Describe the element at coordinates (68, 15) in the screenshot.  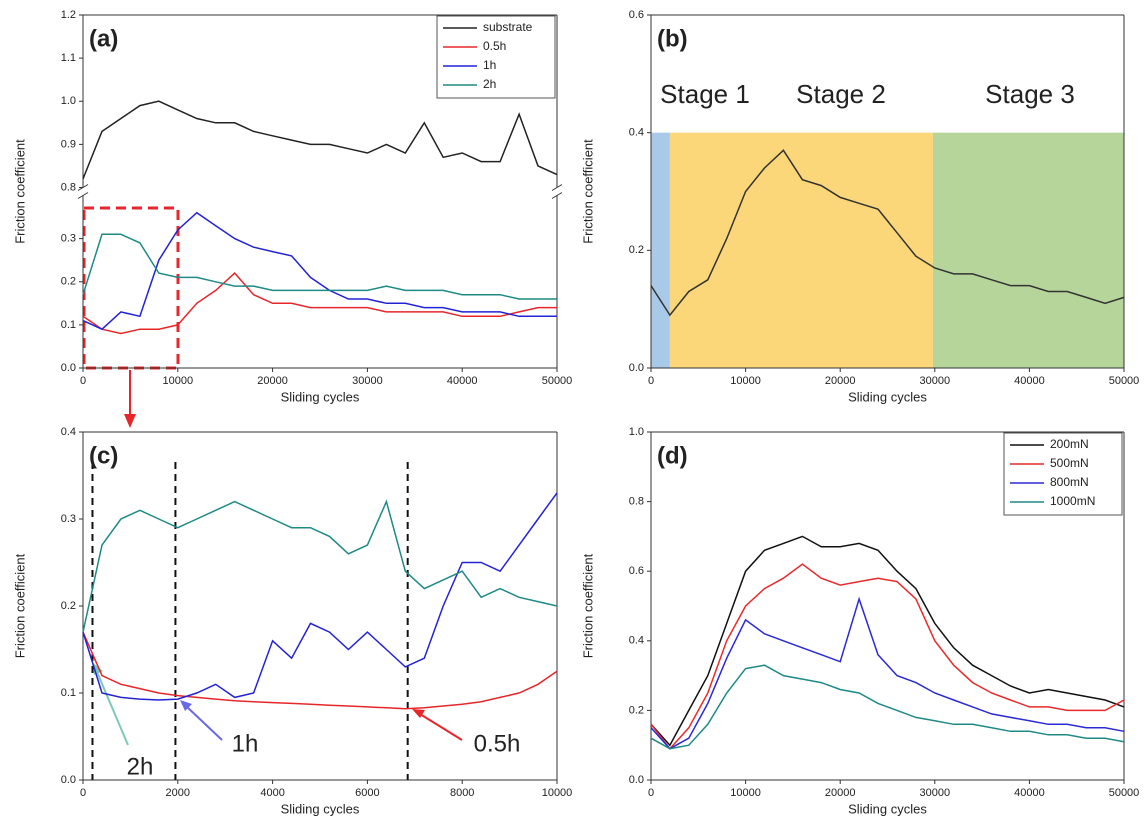
I see `y-tick-label: 1.2` at that location.